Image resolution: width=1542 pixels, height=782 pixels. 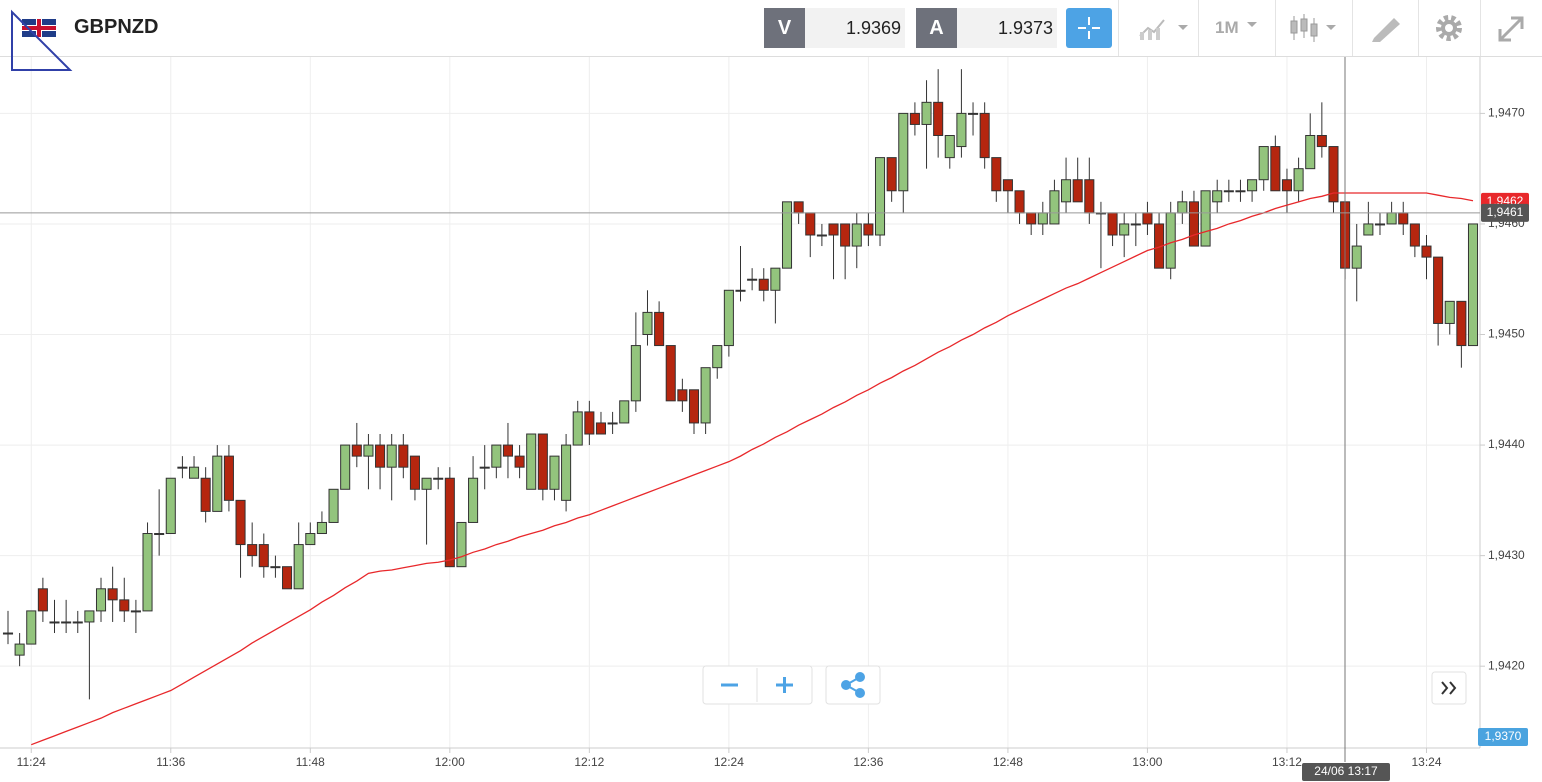 I want to click on x-tick-label: 13:00, so click(x=1147, y=762).